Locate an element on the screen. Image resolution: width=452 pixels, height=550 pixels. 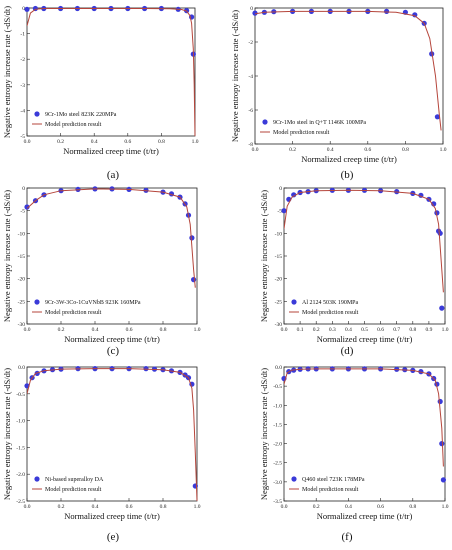
legend-label-points: 9Cr-1Mo steel 823K 220MPa is located at coordinates (81, 115).